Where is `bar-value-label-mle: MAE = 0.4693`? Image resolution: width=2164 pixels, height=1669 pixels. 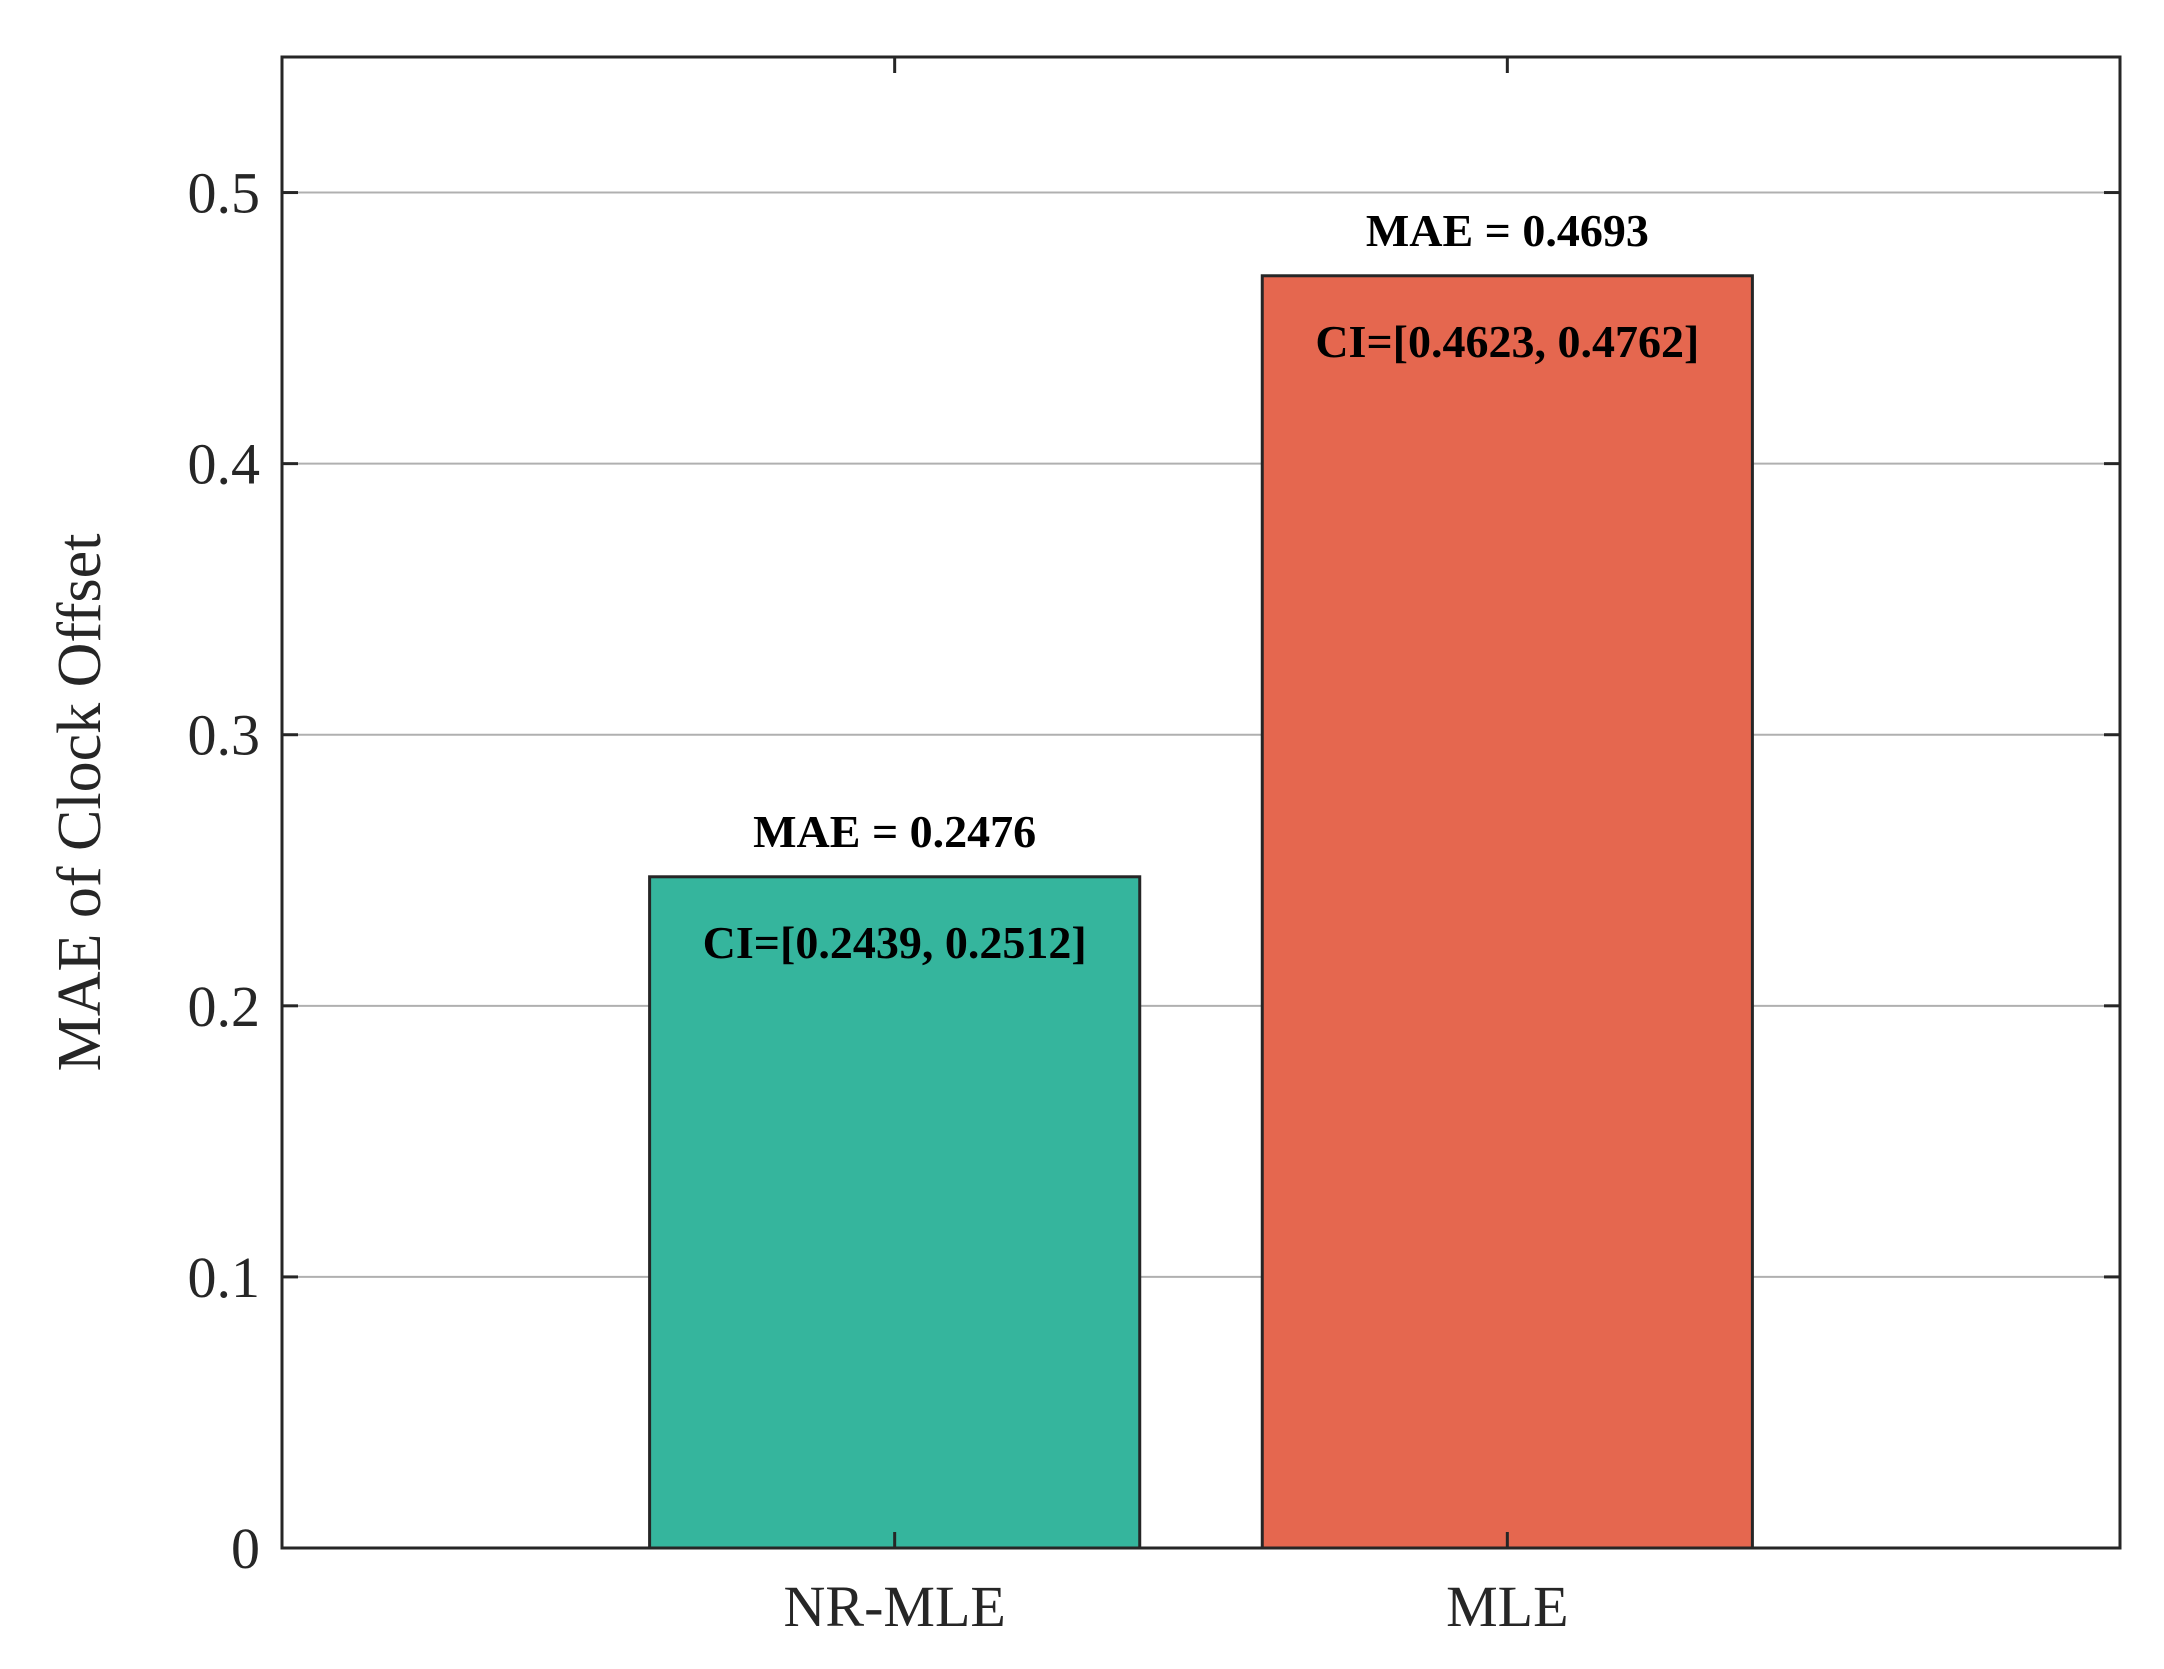
bar-value-label-mle: MAE = 0.4693 is located at coordinates (1507, 230).